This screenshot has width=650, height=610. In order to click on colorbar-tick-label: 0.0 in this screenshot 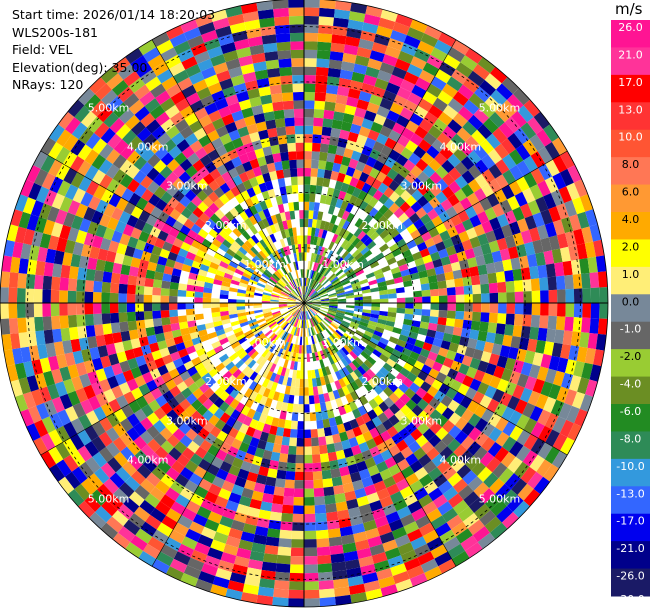, I will do `click(631, 301)`.